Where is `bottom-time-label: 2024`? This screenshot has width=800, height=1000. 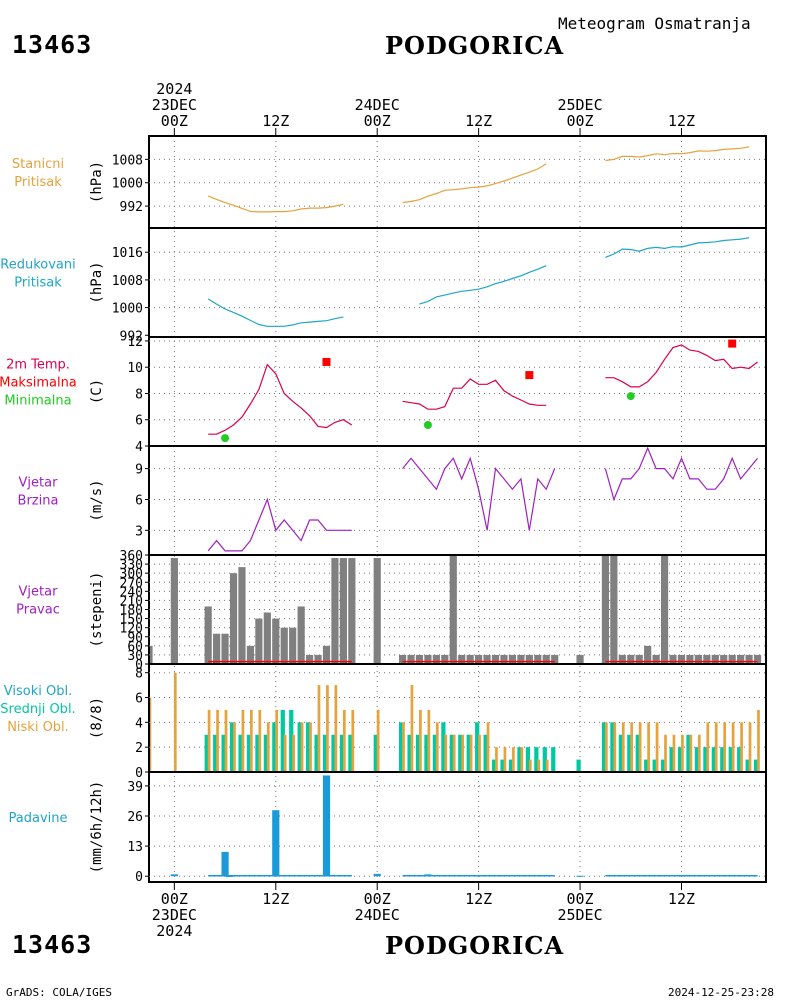 bottom-time-label: 2024 is located at coordinates (174, 931).